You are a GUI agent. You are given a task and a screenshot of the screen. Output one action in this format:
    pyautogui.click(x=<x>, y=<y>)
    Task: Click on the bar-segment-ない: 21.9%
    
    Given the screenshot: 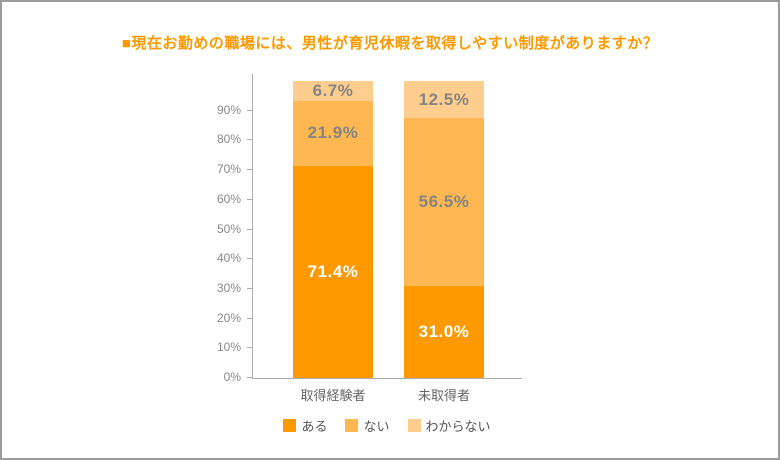 What is the action you would take?
    pyautogui.click(x=333, y=133)
    